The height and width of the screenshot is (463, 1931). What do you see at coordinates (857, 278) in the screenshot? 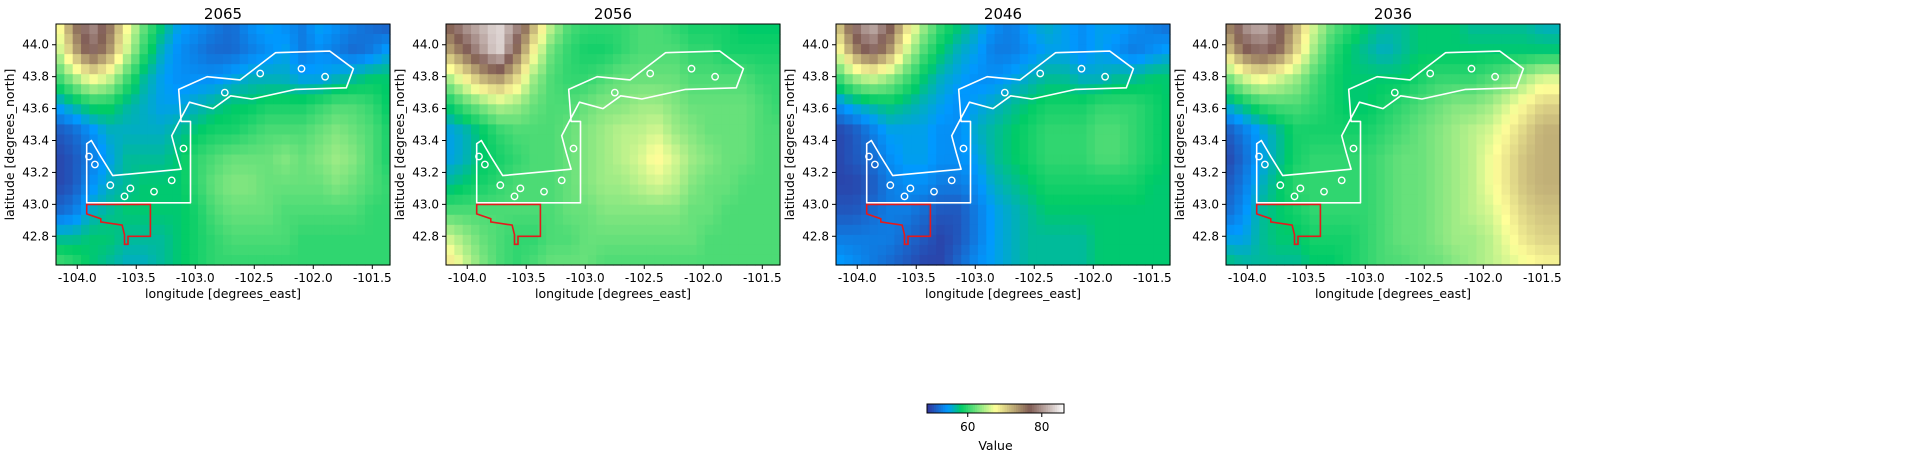
I see `x-tick-label: -104.0` at bounding box center [857, 278].